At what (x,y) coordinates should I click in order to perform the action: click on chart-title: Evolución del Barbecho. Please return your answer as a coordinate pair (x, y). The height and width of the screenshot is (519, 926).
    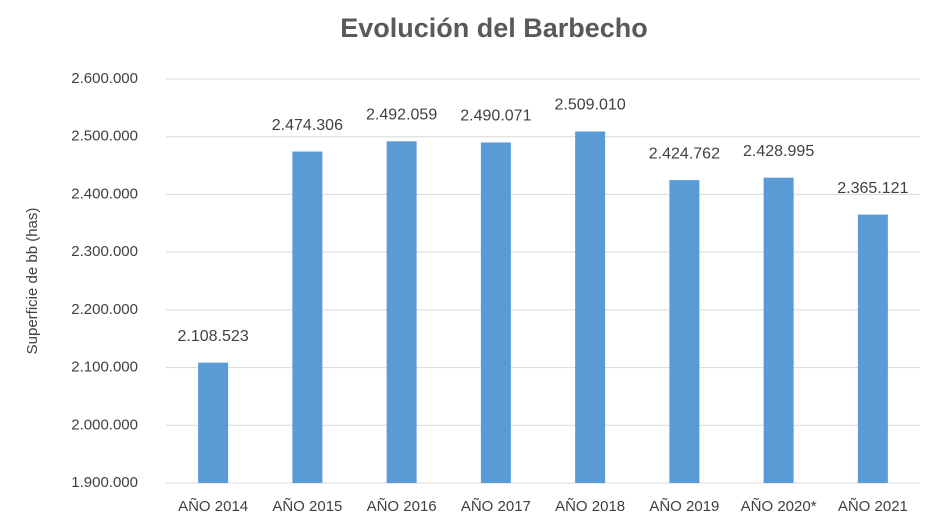
    Looking at the image, I should click on (494, 28).